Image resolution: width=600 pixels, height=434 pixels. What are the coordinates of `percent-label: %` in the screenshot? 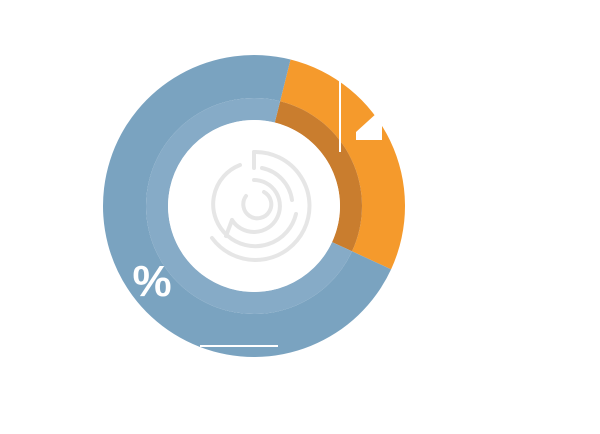 It's located at (151, 281).